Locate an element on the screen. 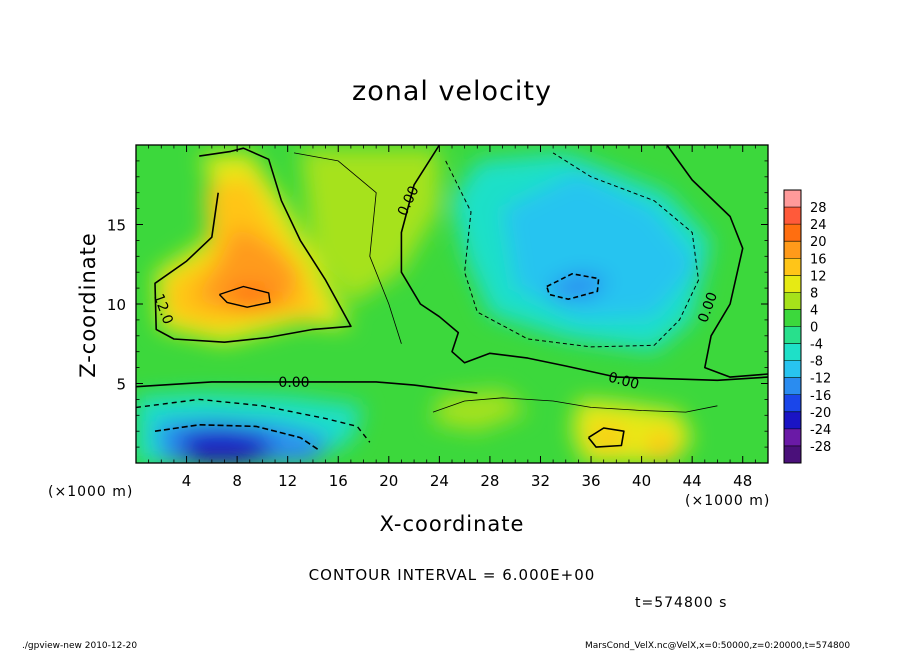  x-tick-label: 32 is located at coordinates (540, 481).